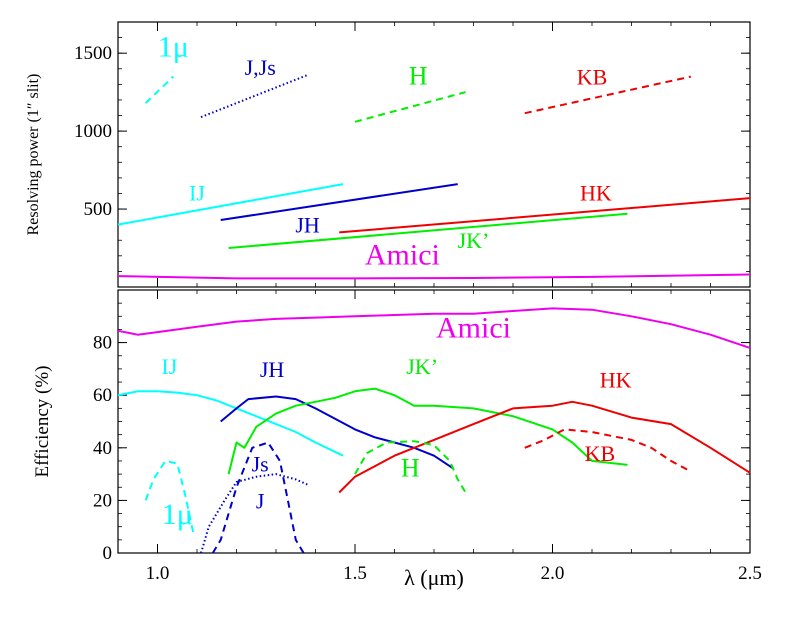  Describe the element at coordinates (608, 95) in the screenshot. I see `top-series-kb` at that location.